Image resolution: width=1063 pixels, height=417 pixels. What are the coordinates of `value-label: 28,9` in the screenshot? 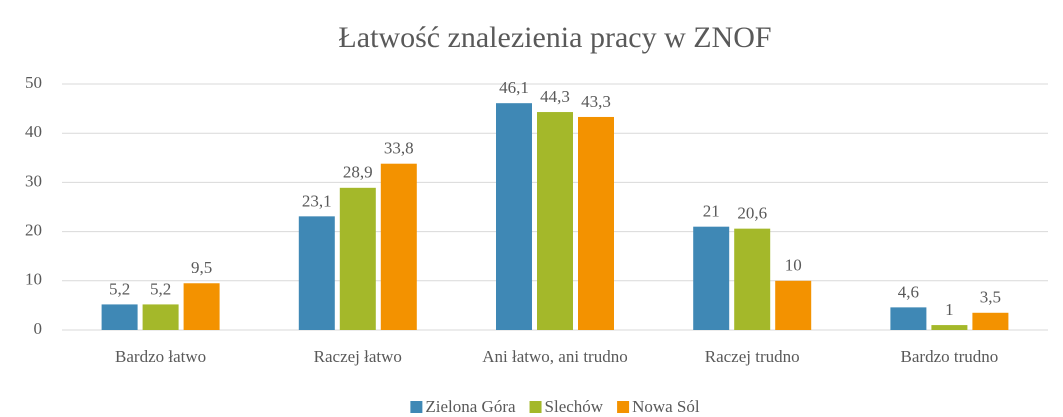 It's located at (358, 172).